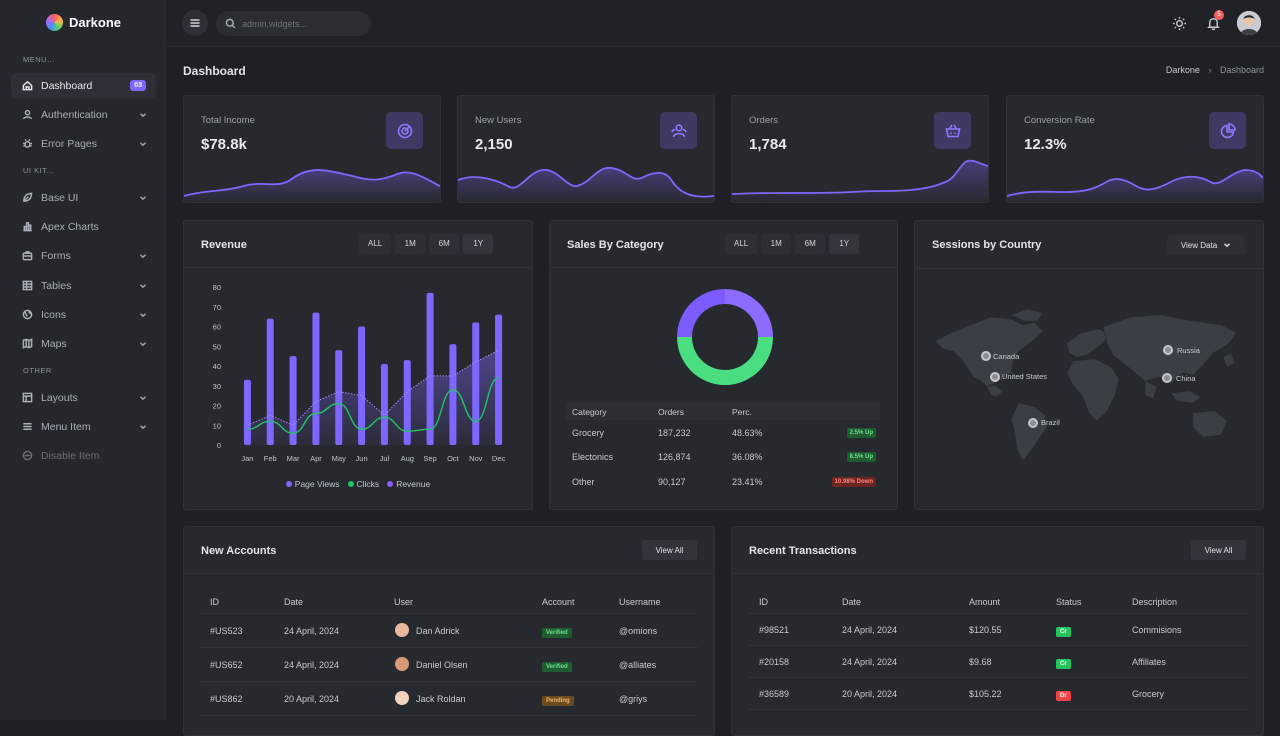 This screenshot has width=1280, height=736. Describe the element at coordinates (247, 458) in the screenshot. I see `x-tick-label: Jan` at that location.